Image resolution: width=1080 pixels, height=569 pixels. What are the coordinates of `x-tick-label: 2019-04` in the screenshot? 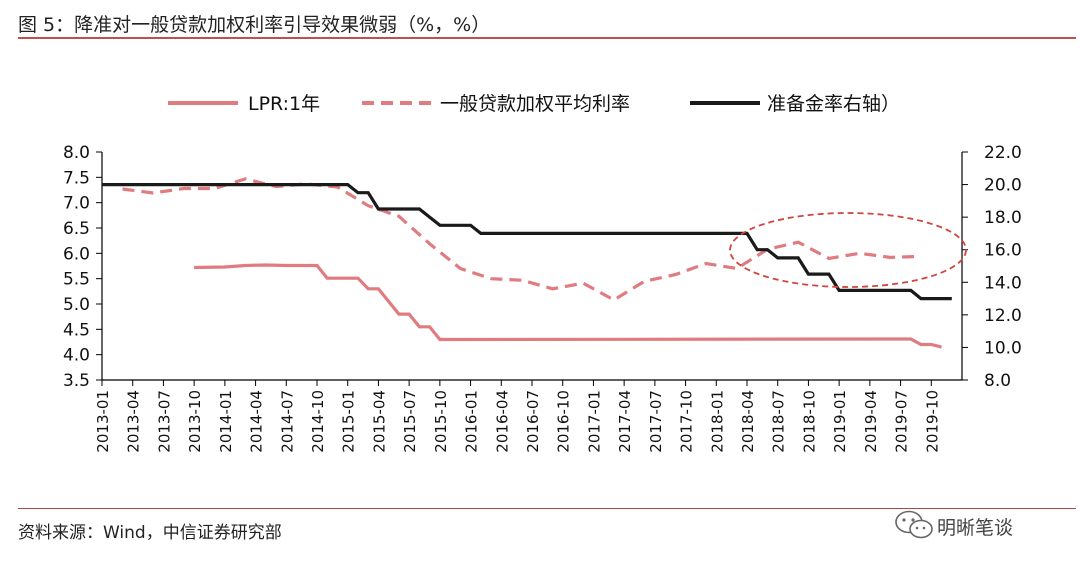 It's located at (871, 421).